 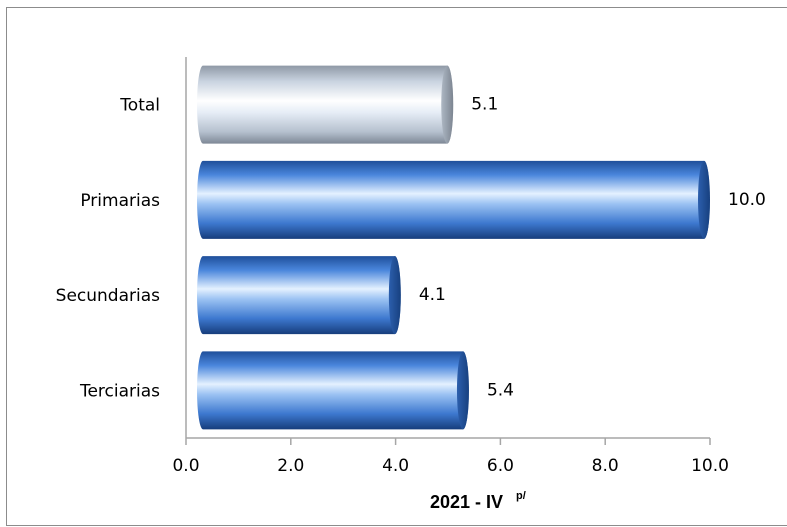 What do you see at coordinates (447, 104) in the screenshot?
I see `bar-cap-total` at bounding box center [447, 104].